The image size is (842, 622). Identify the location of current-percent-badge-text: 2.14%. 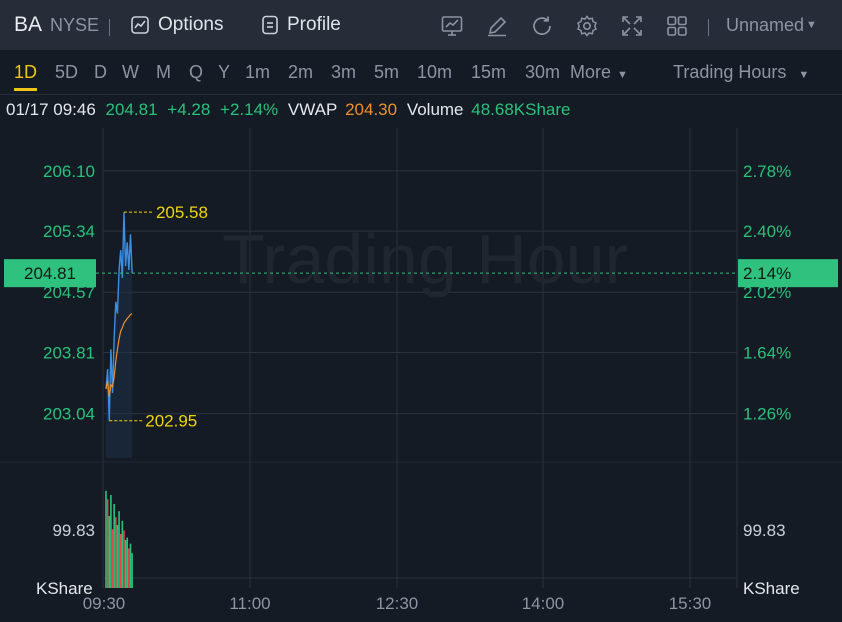
(767, 273).